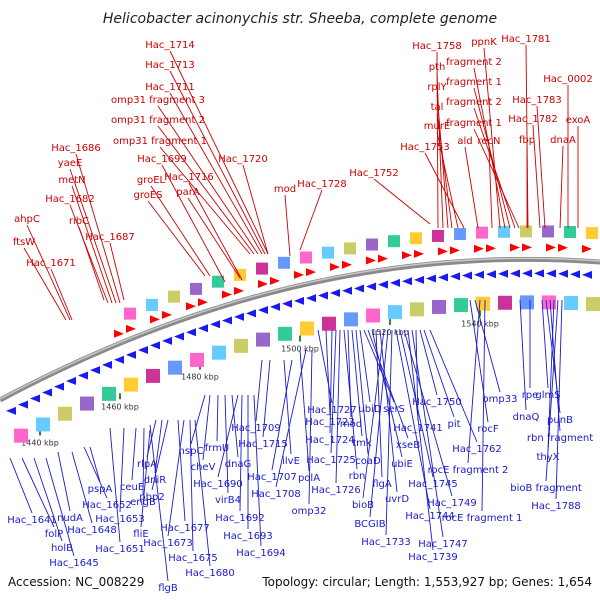 This screenshot has height=600, width=600. Describe the element at coordinates (330, 422) in the screenshot. I see `reverse-gene-label: Hac_1723` at that location.